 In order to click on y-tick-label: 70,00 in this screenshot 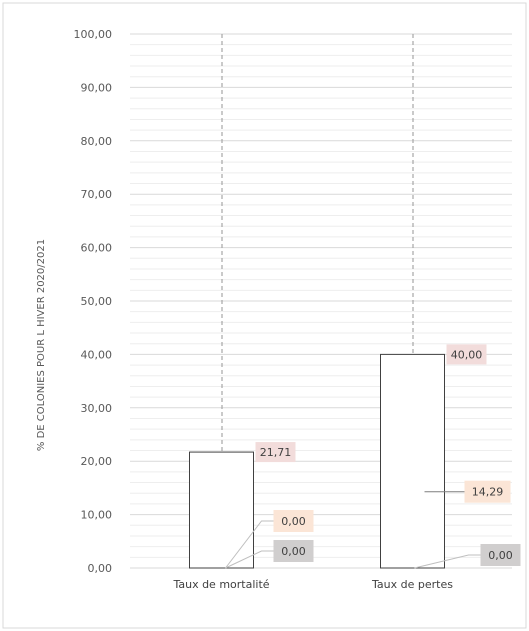, I will do `click(97, 194)`.